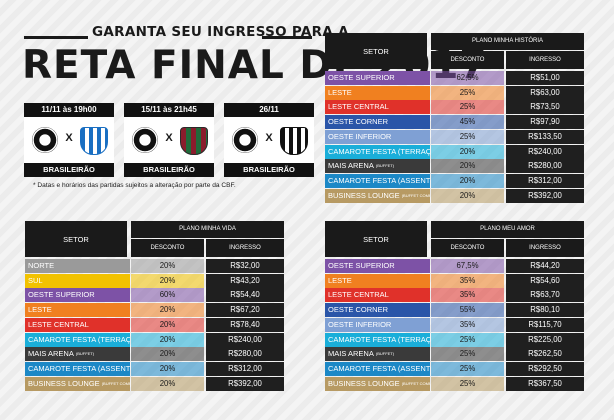  What do you see at coordinates (454, 92) in the screenshot?
I see `table-row: LESTE 25% R$63,00` at bounding box center [454, 92].